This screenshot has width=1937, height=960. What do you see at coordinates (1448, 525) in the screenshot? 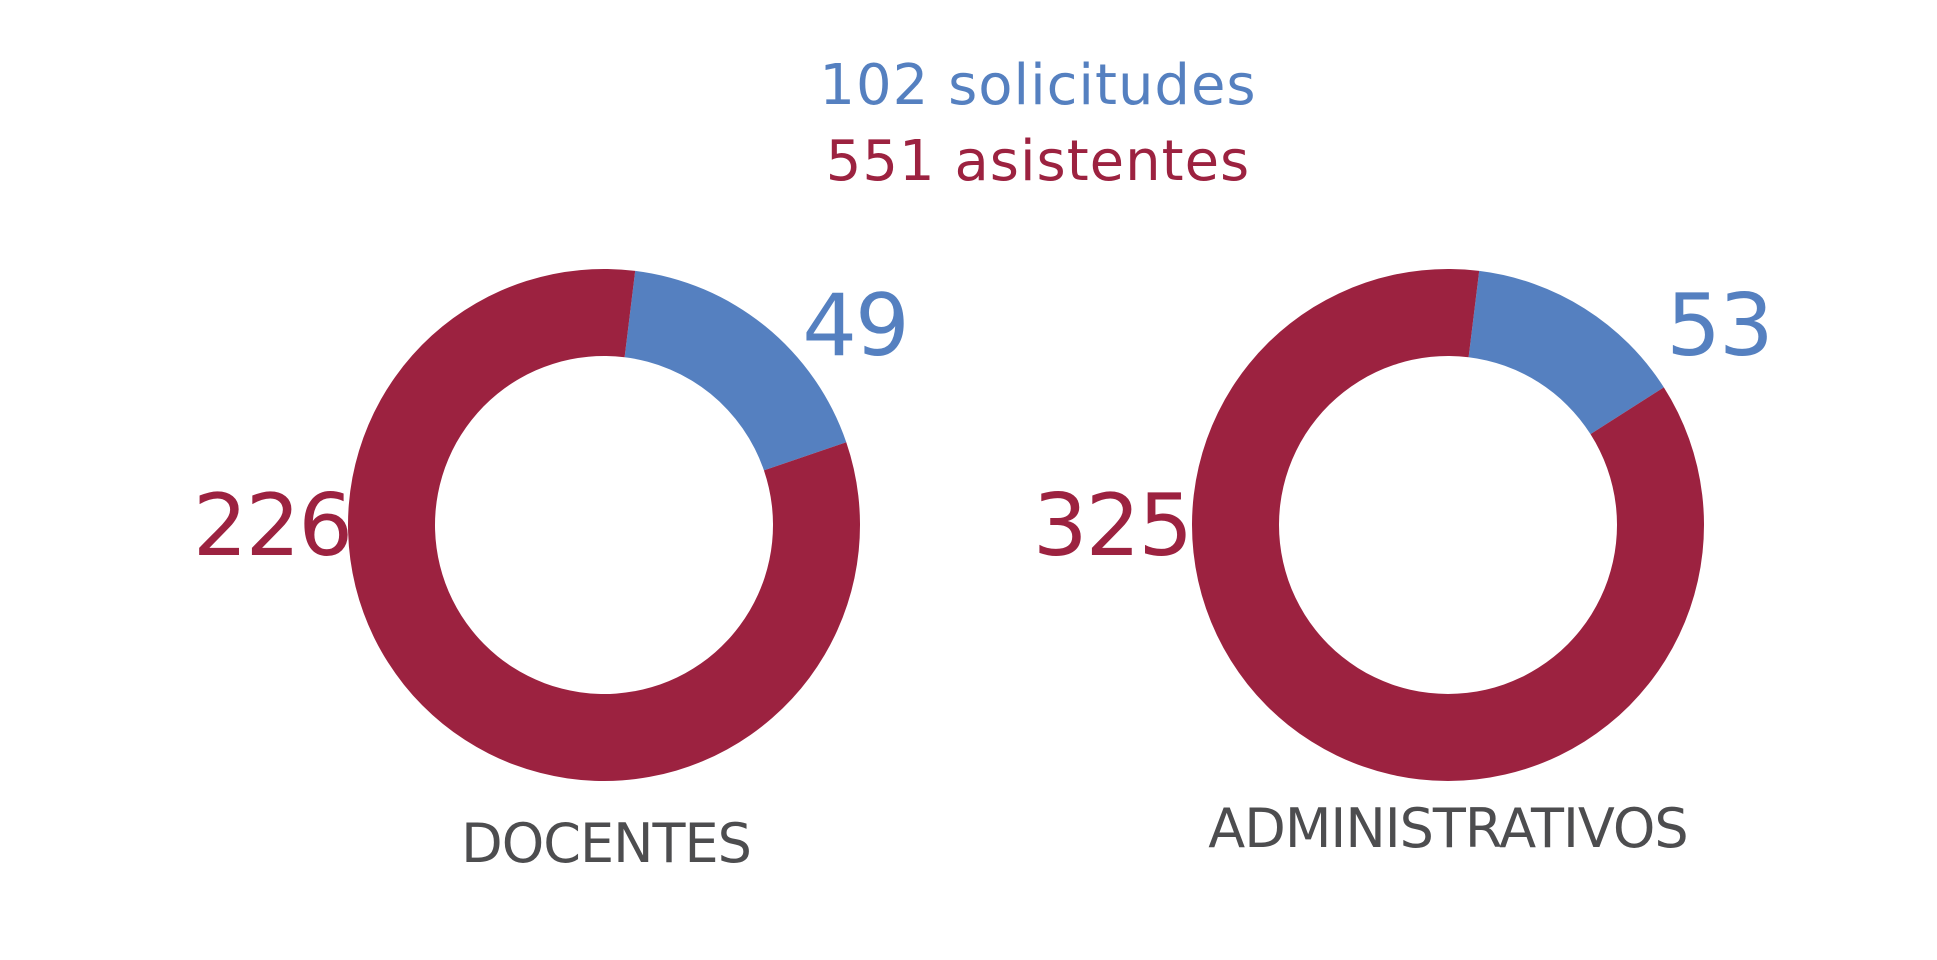
I see `administrativos-asistentes-slice` at bounding box center [1448, 525].